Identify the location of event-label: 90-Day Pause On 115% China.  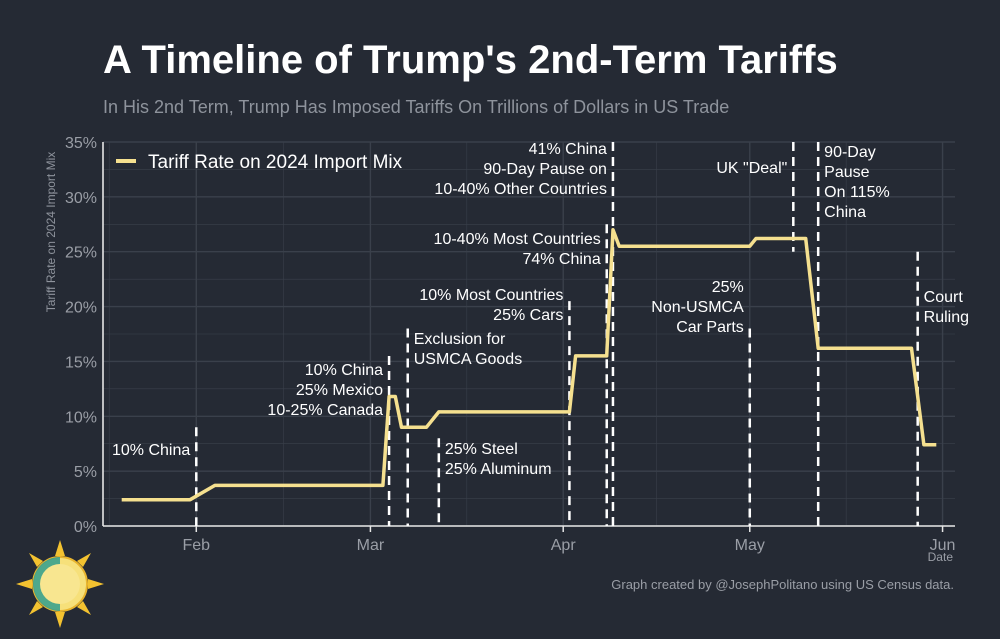
(857, 182).